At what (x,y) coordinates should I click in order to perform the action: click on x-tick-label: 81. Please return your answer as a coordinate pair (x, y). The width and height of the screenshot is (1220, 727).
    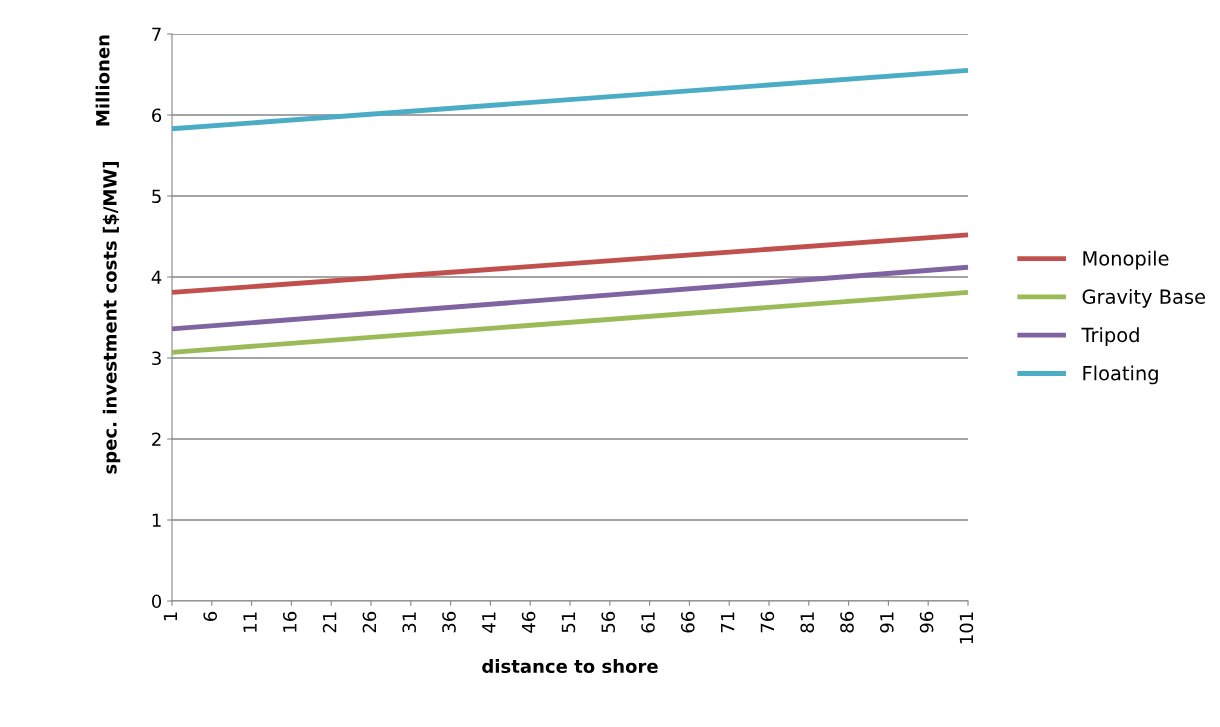
    Looking at the image, I should click on (807, 622).